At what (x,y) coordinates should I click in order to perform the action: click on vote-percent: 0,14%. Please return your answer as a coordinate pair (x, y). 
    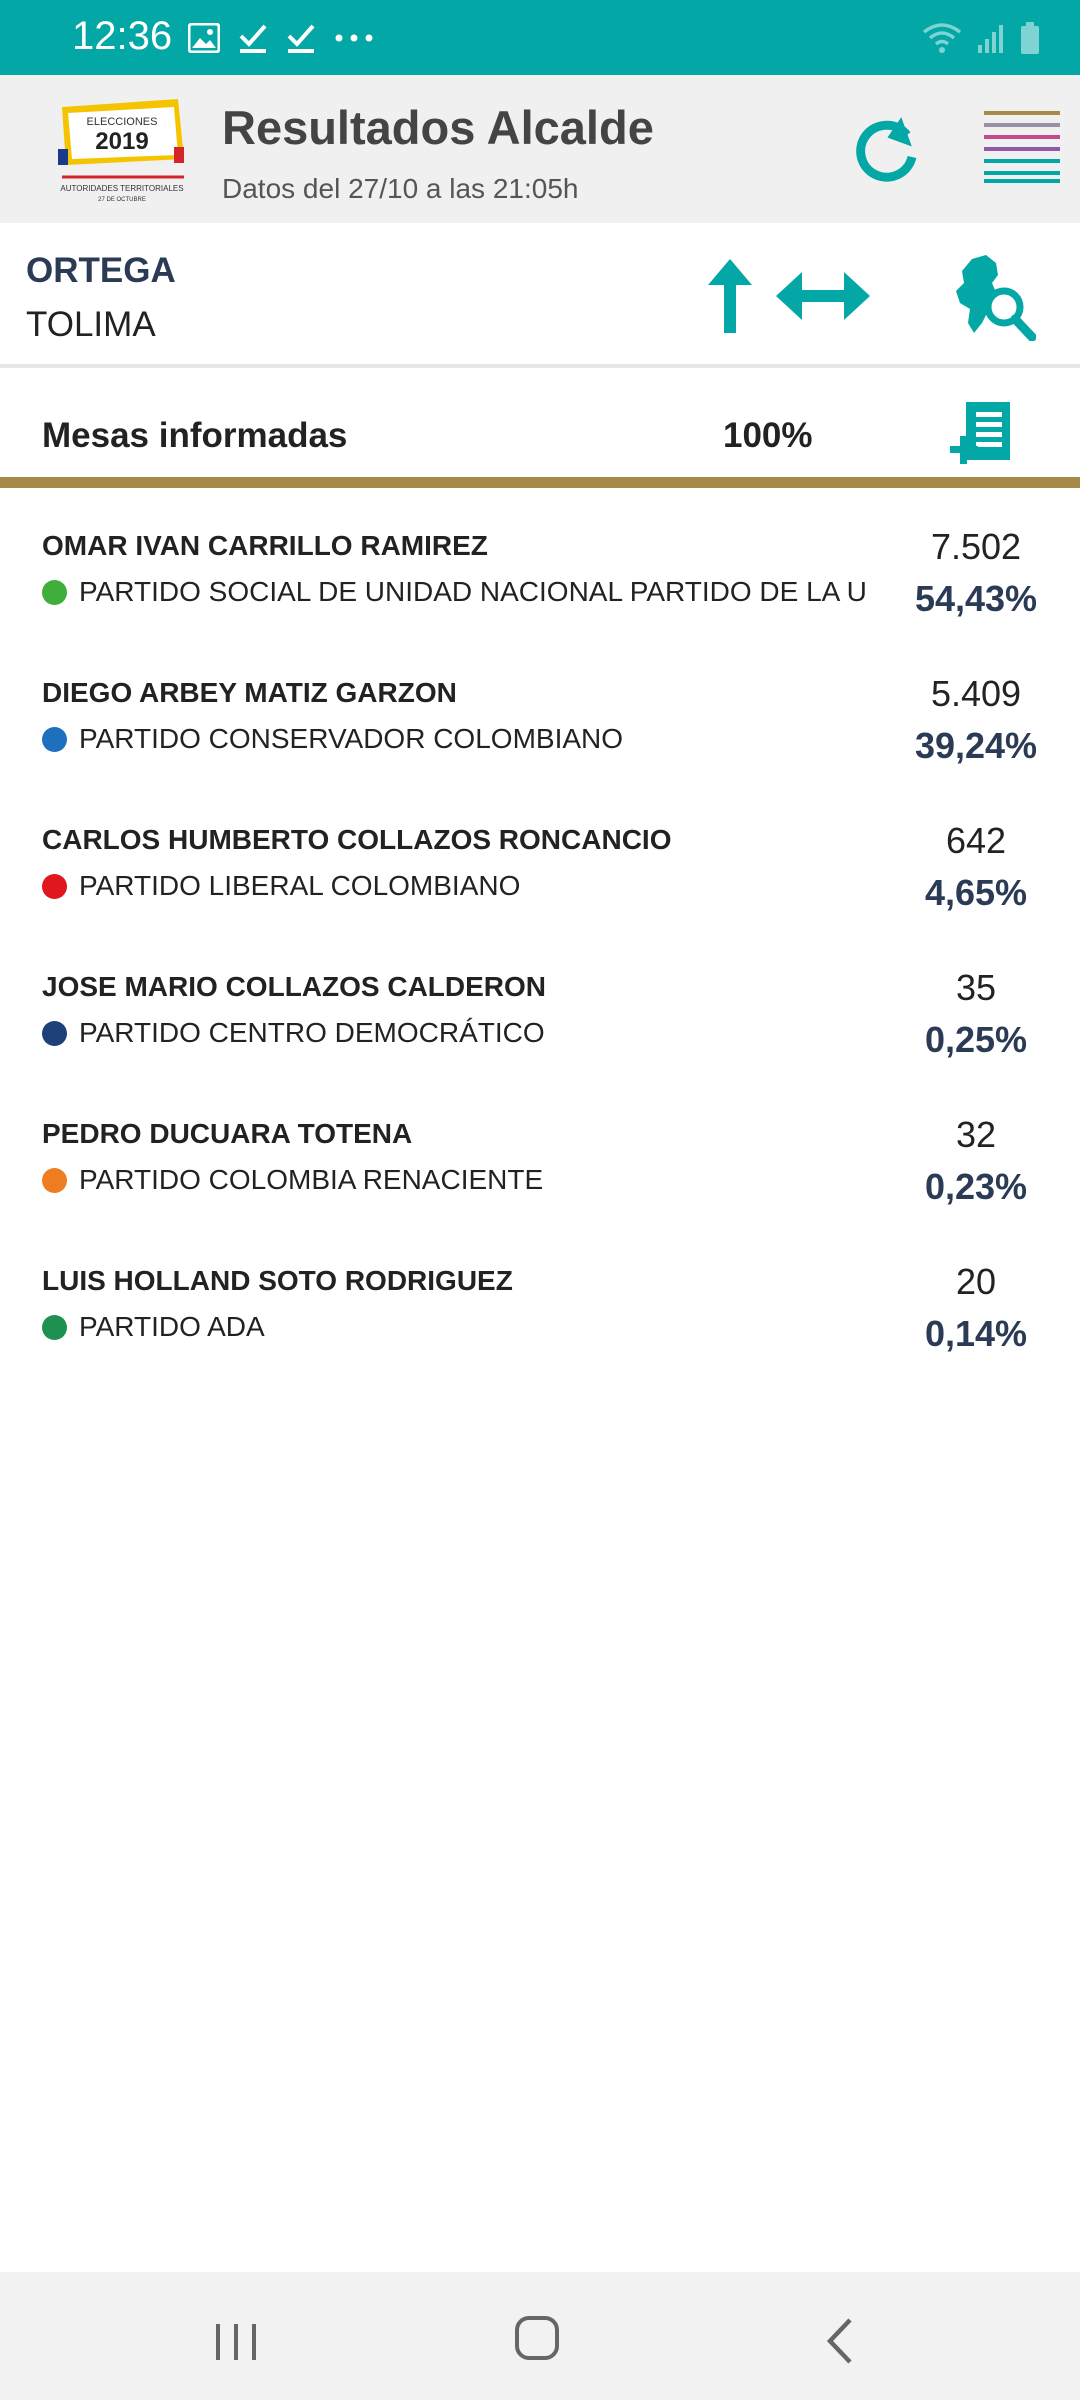
    Looking at the image, I should click on (976, 1333).